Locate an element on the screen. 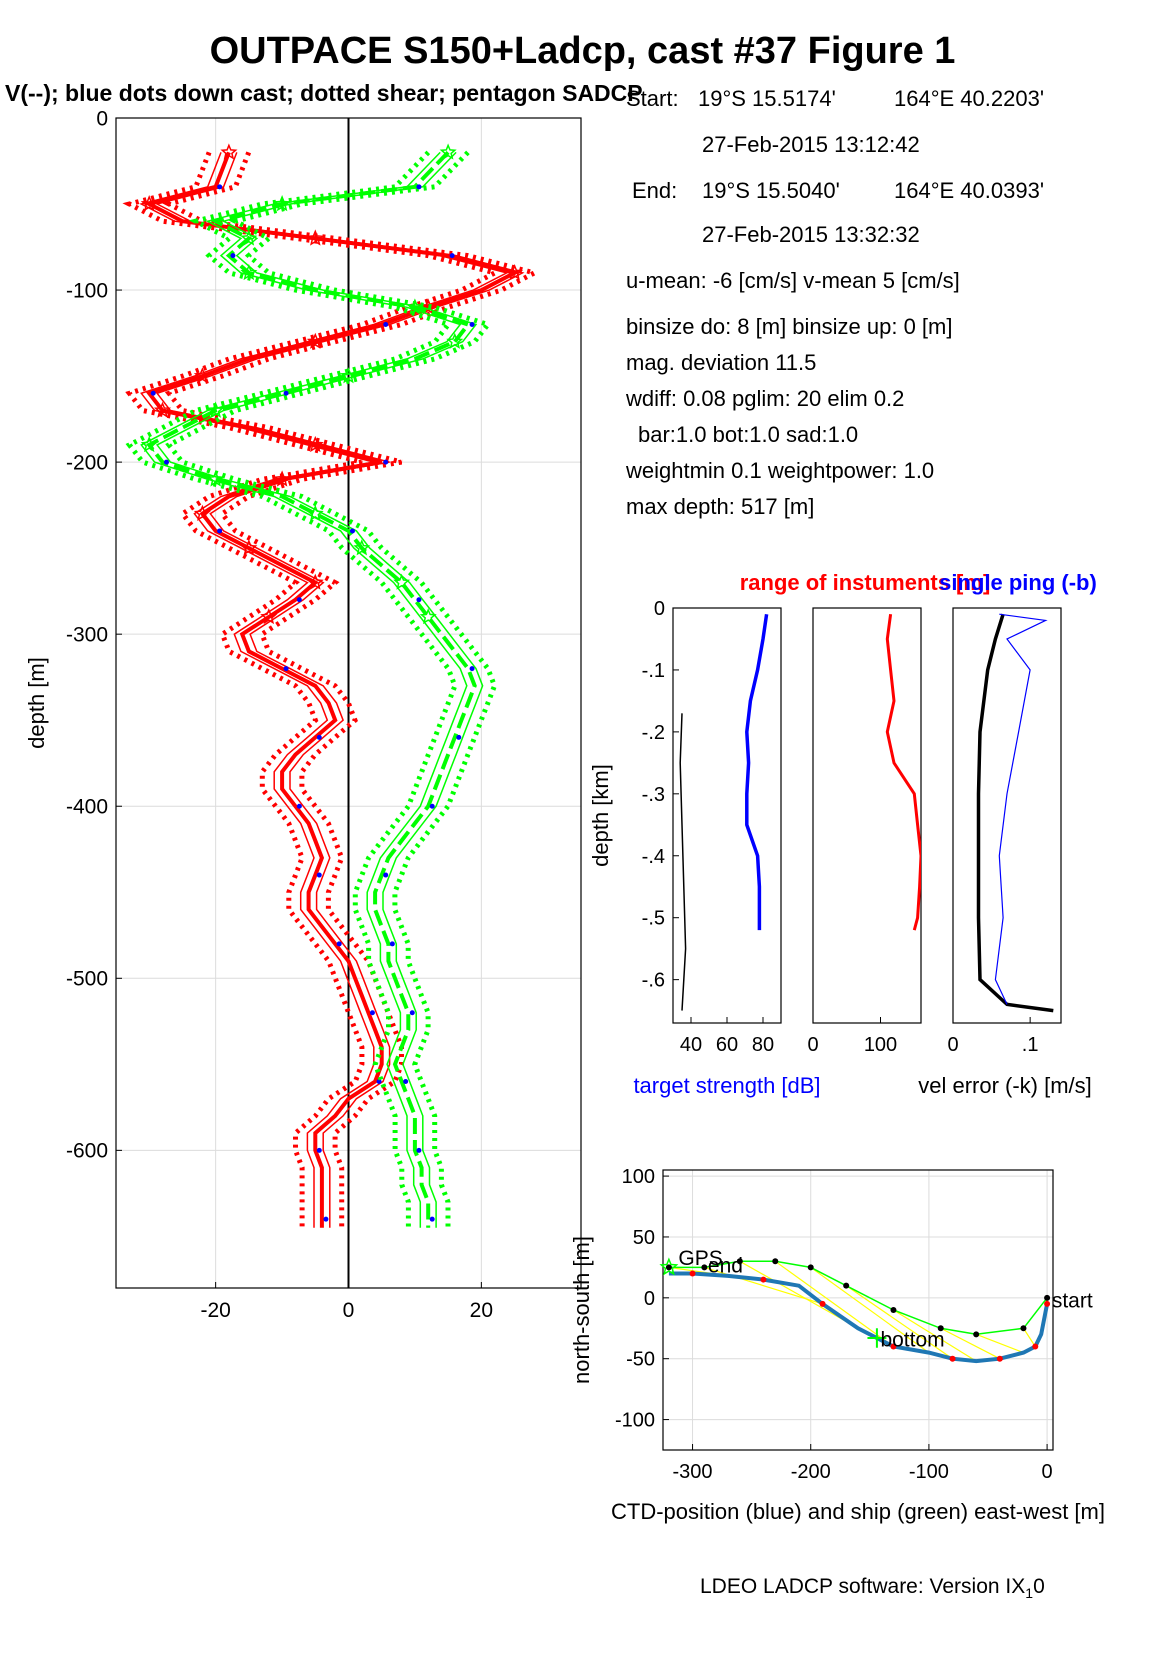 This screenshot has width=1165, height=1679. y-tick-label: 100 is located at coordinates (638, 1177).